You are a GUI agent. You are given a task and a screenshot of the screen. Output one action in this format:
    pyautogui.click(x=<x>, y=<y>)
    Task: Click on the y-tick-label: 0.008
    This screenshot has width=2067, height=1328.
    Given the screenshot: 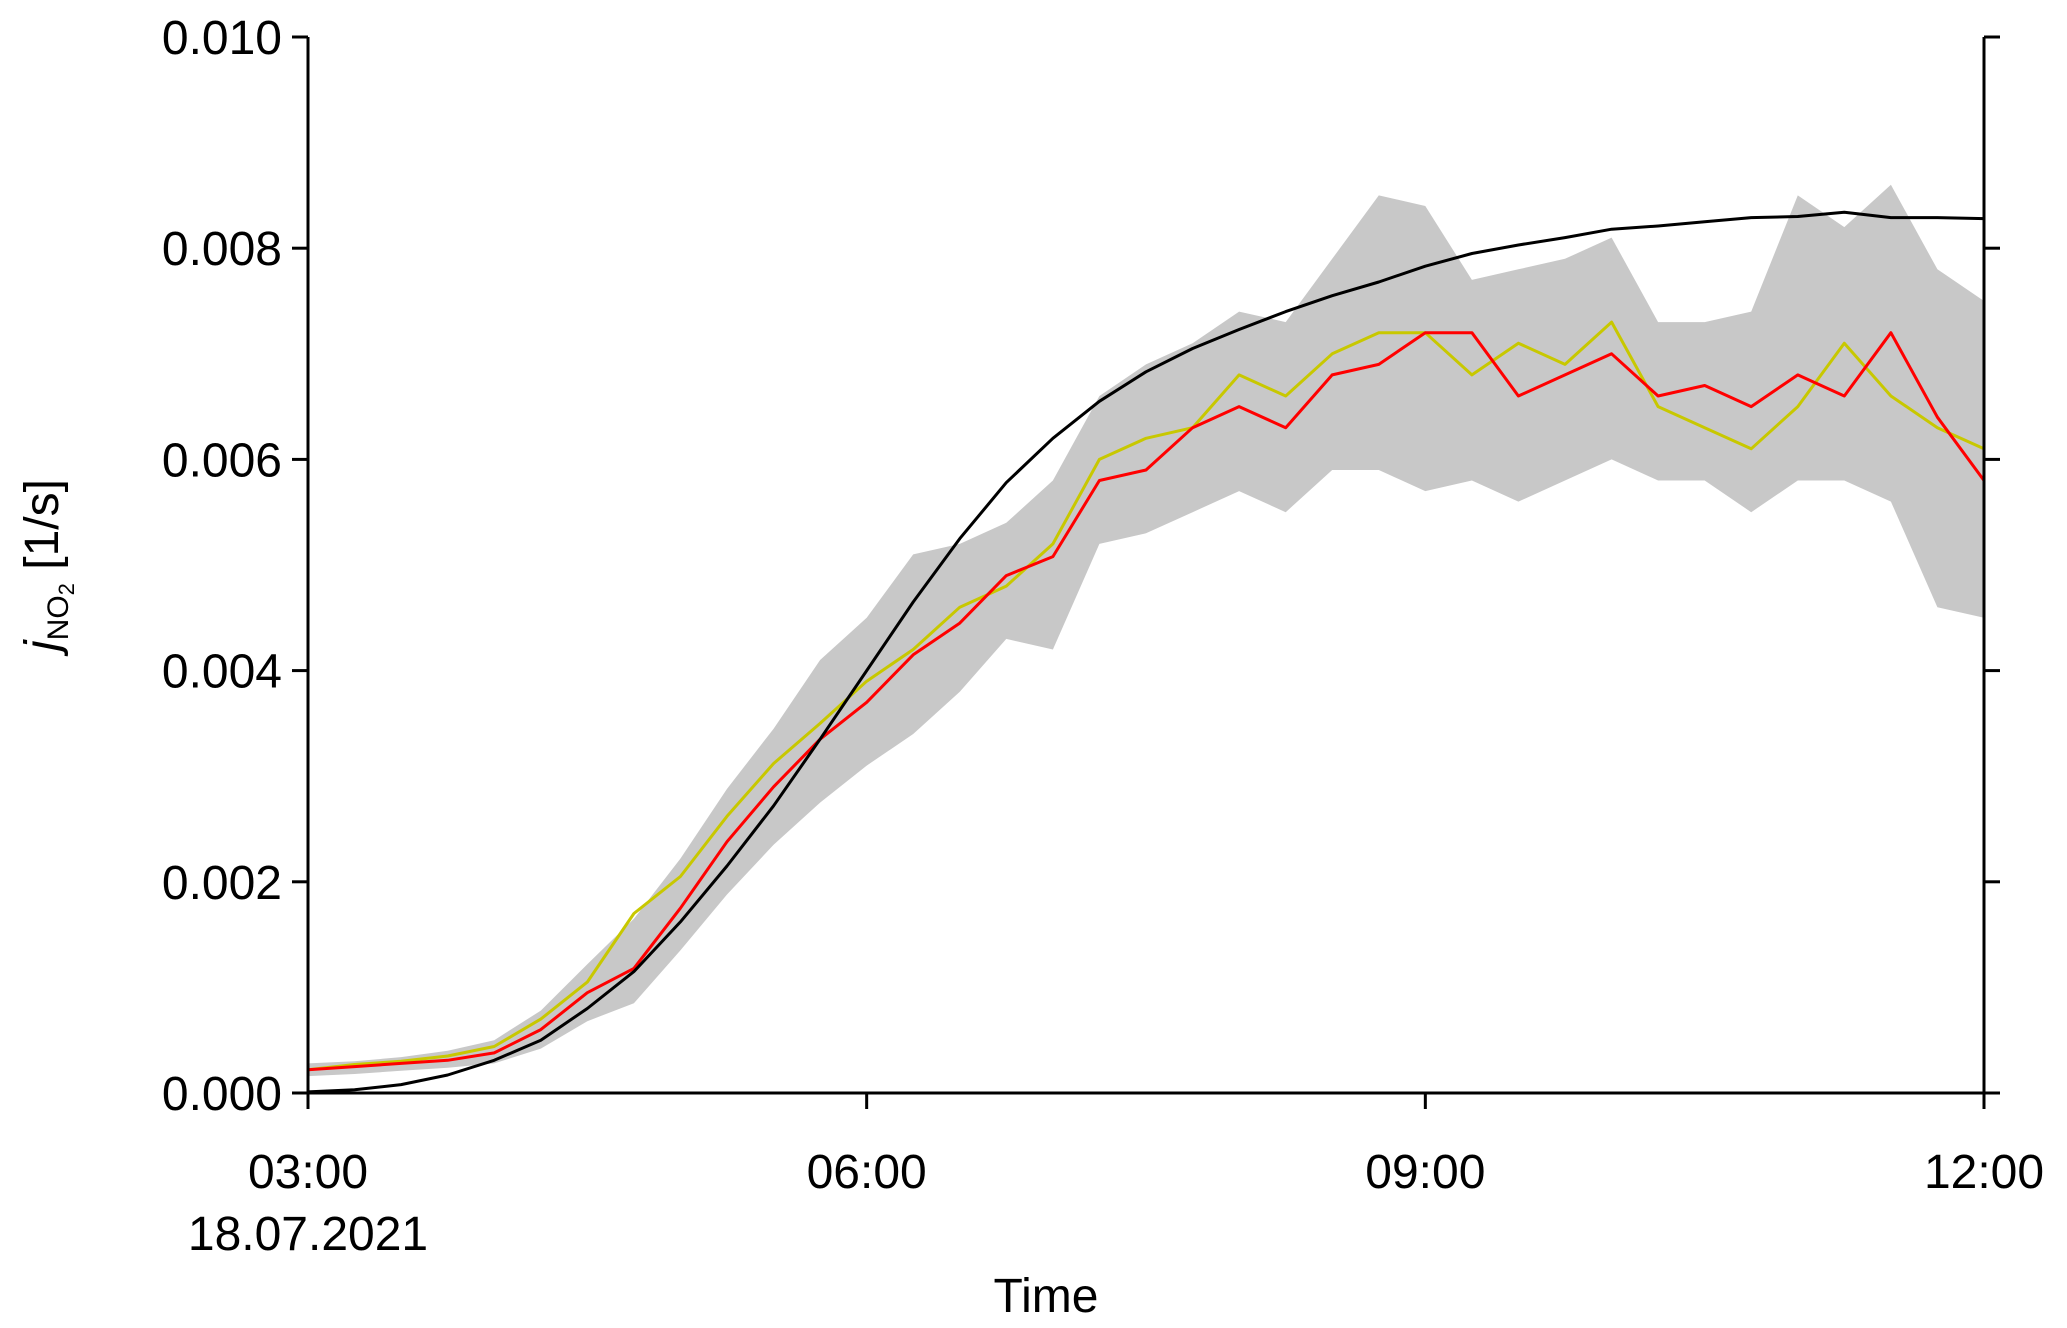 What is the action you would take?
    pyautogui.click(x=222, y=249)
    